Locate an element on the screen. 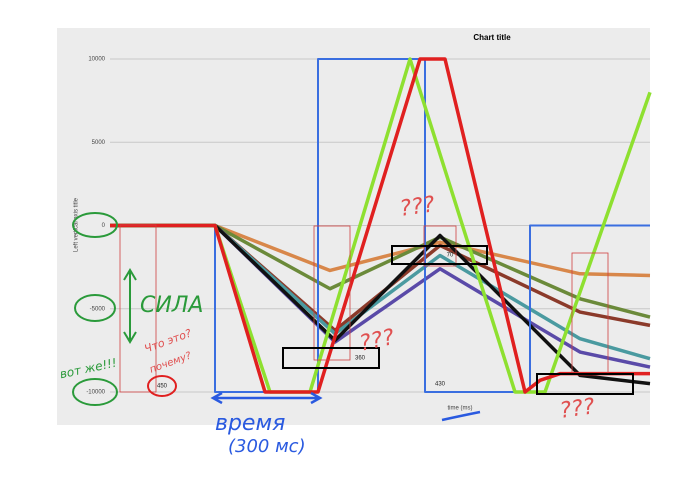  blue-underline is located at coordinates (461, 416).